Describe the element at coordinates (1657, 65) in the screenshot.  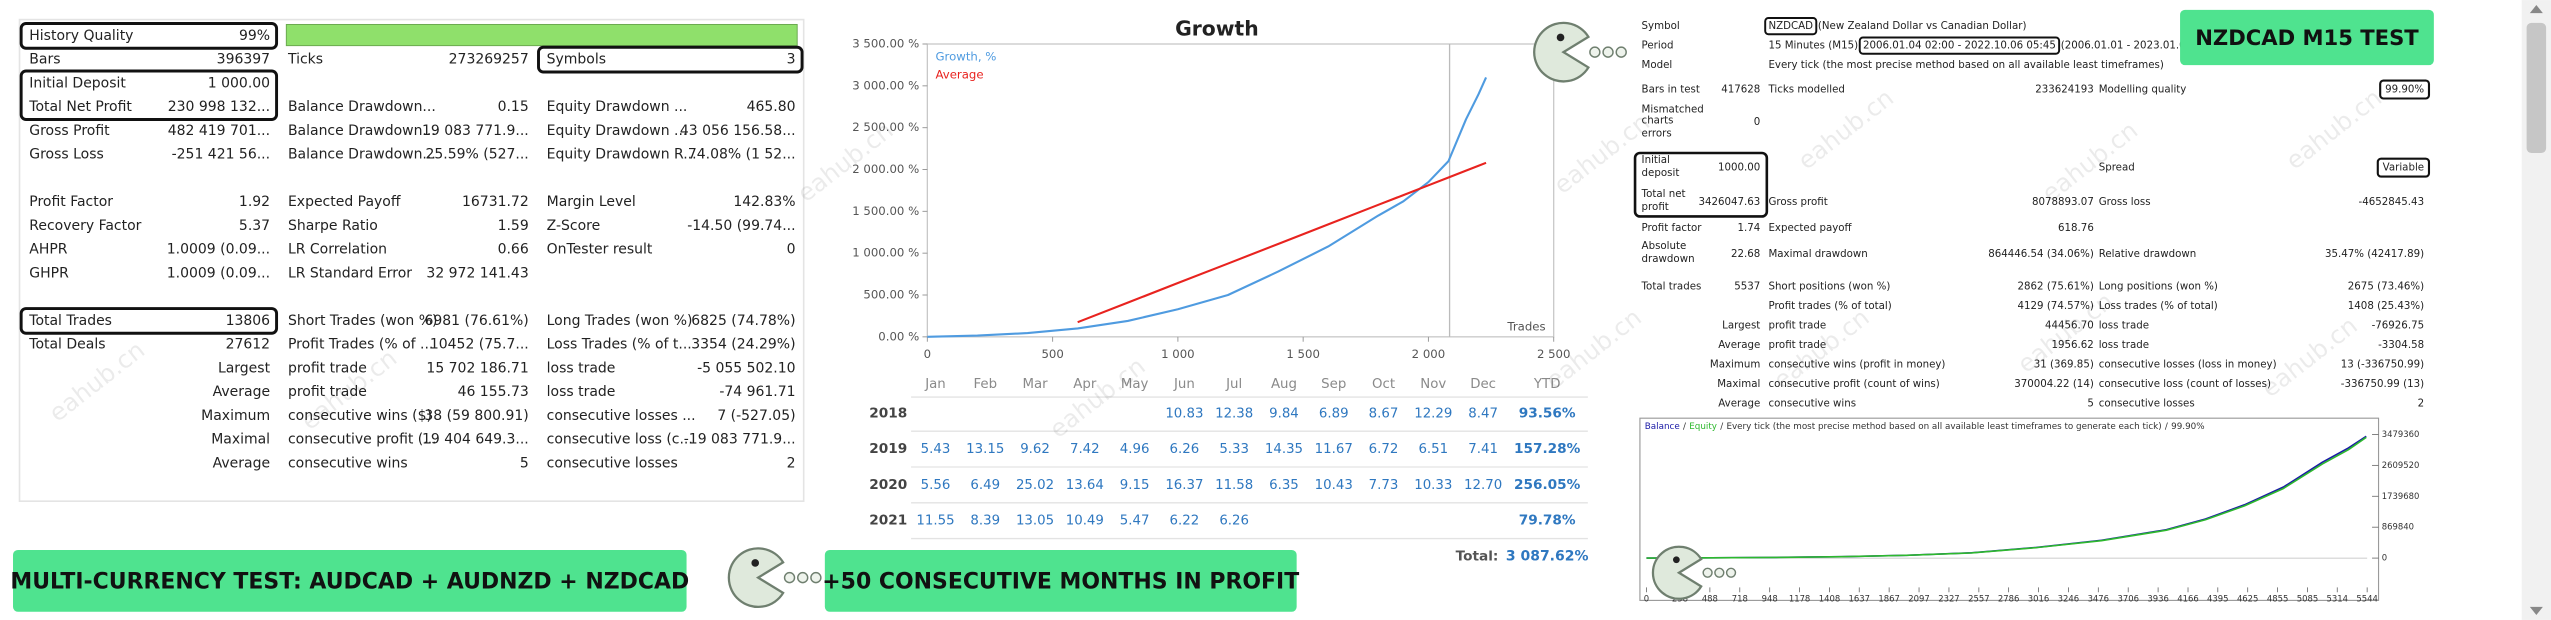
I see `field-label: Model` at that location.